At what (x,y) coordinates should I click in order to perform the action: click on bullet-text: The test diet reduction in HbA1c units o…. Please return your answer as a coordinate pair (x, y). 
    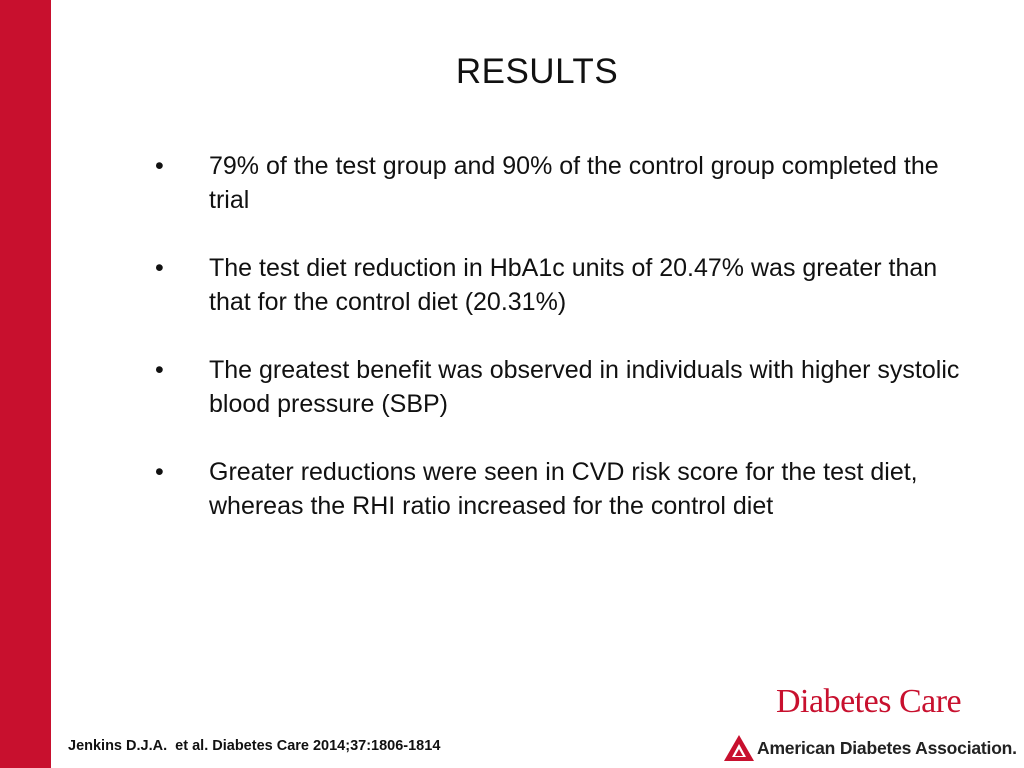
    Looking at the image, I should click on (573, 285).